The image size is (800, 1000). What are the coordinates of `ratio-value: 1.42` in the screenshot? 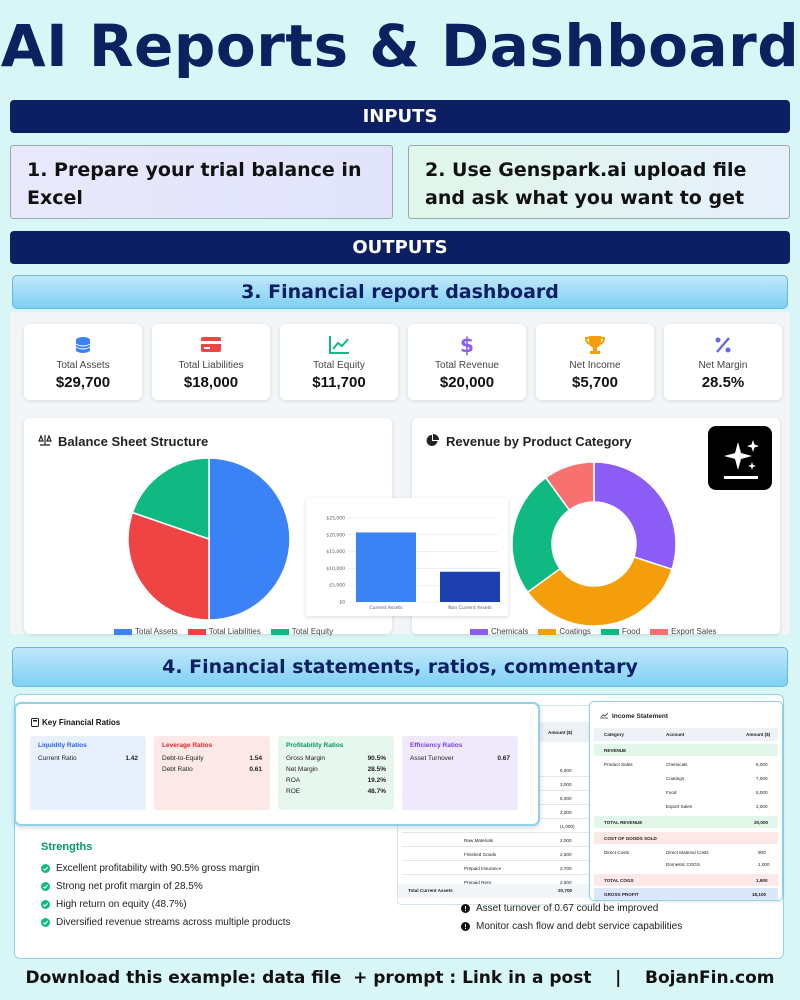 It's located at (131, 758).